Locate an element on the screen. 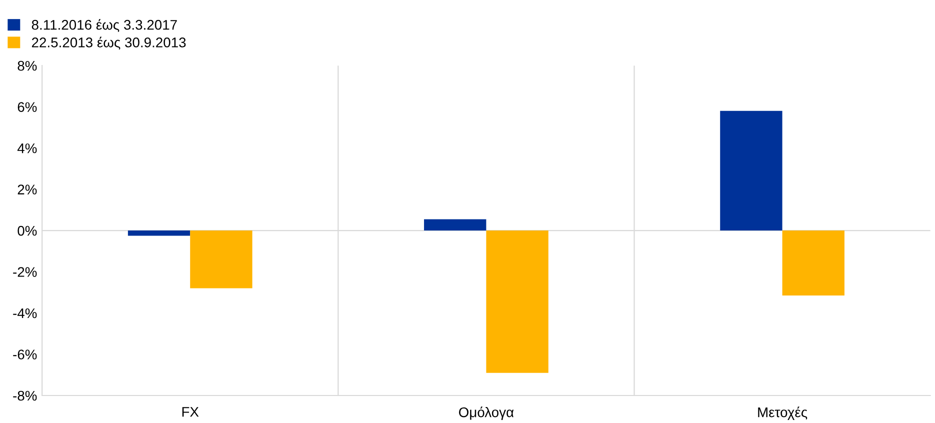  y-tick-label: 4% is located at coordinates (27, 148).